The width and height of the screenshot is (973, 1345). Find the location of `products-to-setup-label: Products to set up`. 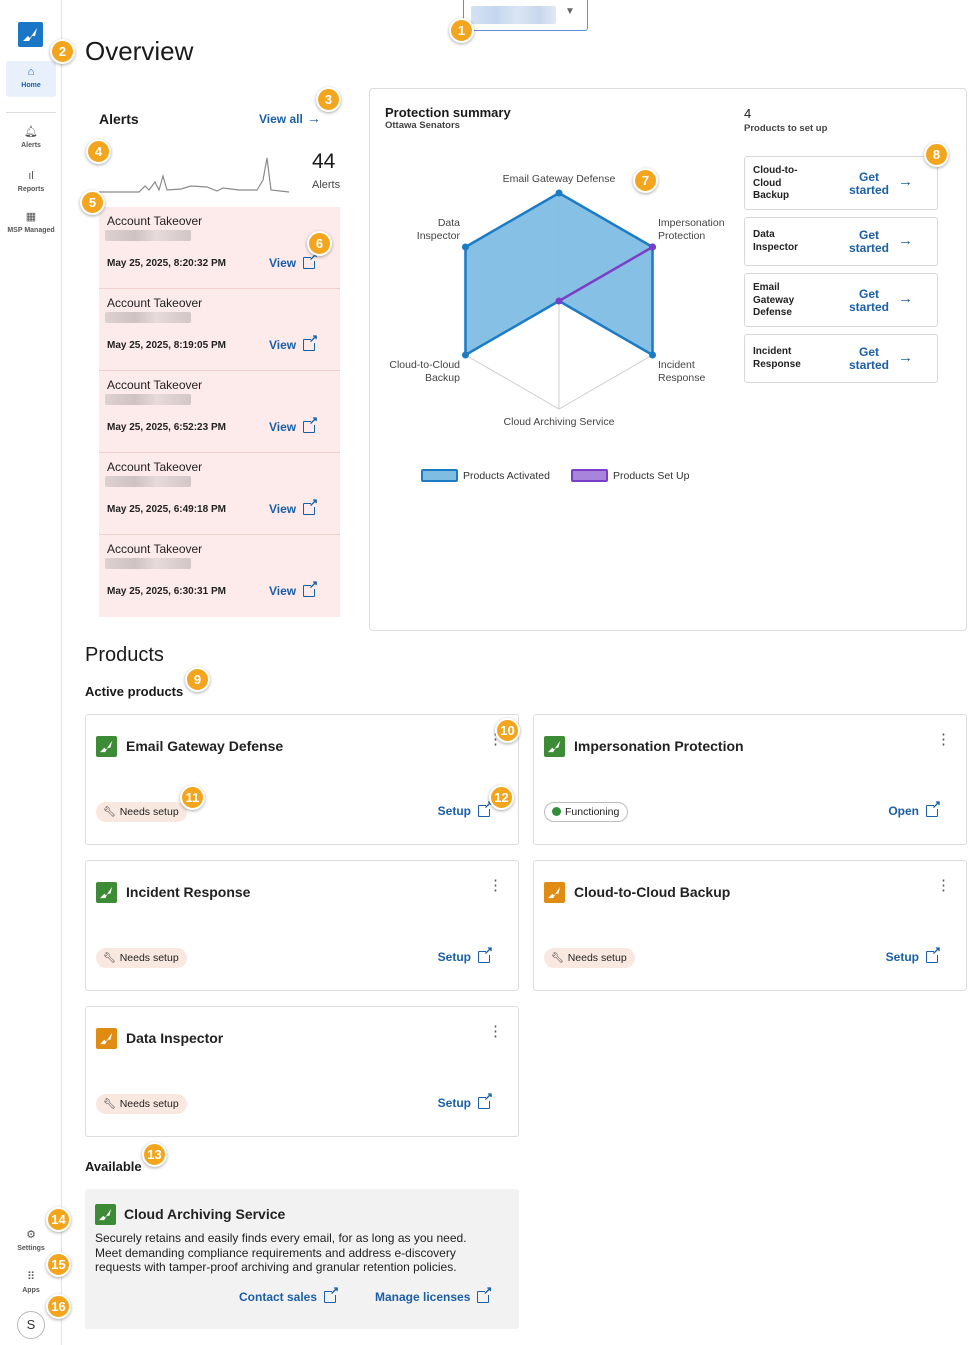

products-to-setup-label: Products to set up is located at coordinates (786, 128).